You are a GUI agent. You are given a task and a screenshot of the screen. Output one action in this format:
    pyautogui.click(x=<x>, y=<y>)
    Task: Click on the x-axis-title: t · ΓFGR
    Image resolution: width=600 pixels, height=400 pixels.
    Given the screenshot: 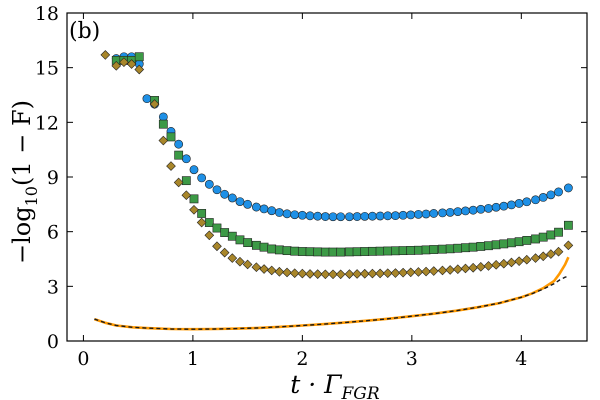 What is the action you would take?
    pyautogui.click(x=335, y=385)
    